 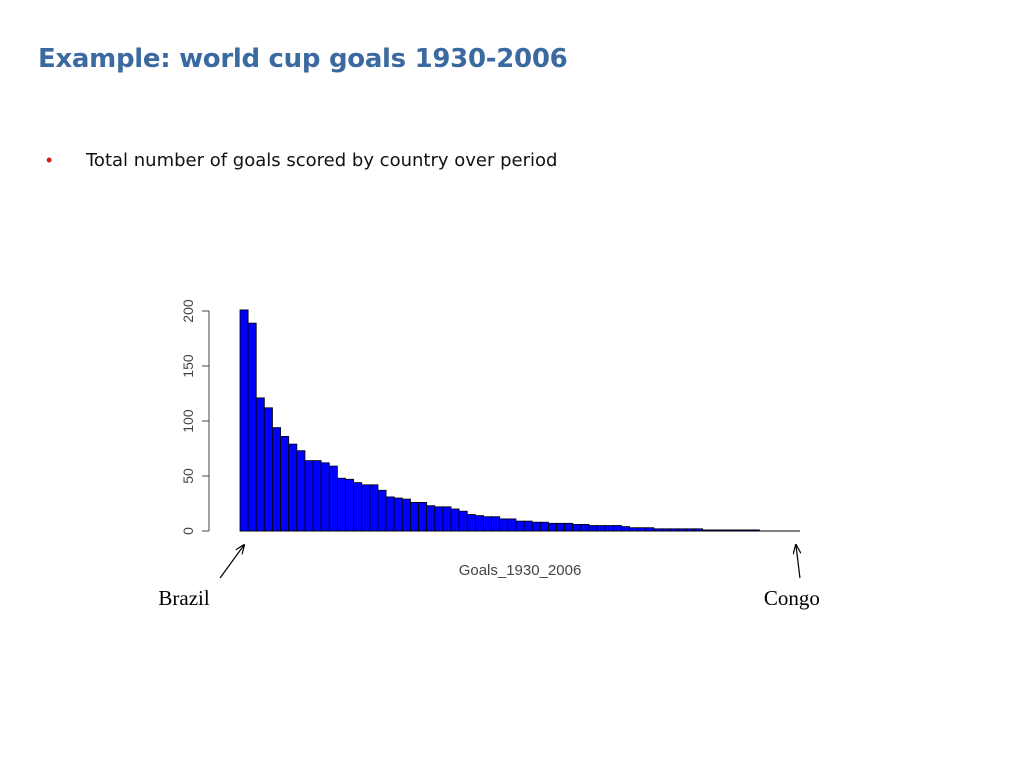 I want to click on y-tick-label: 50, so click(x=188, y=476).